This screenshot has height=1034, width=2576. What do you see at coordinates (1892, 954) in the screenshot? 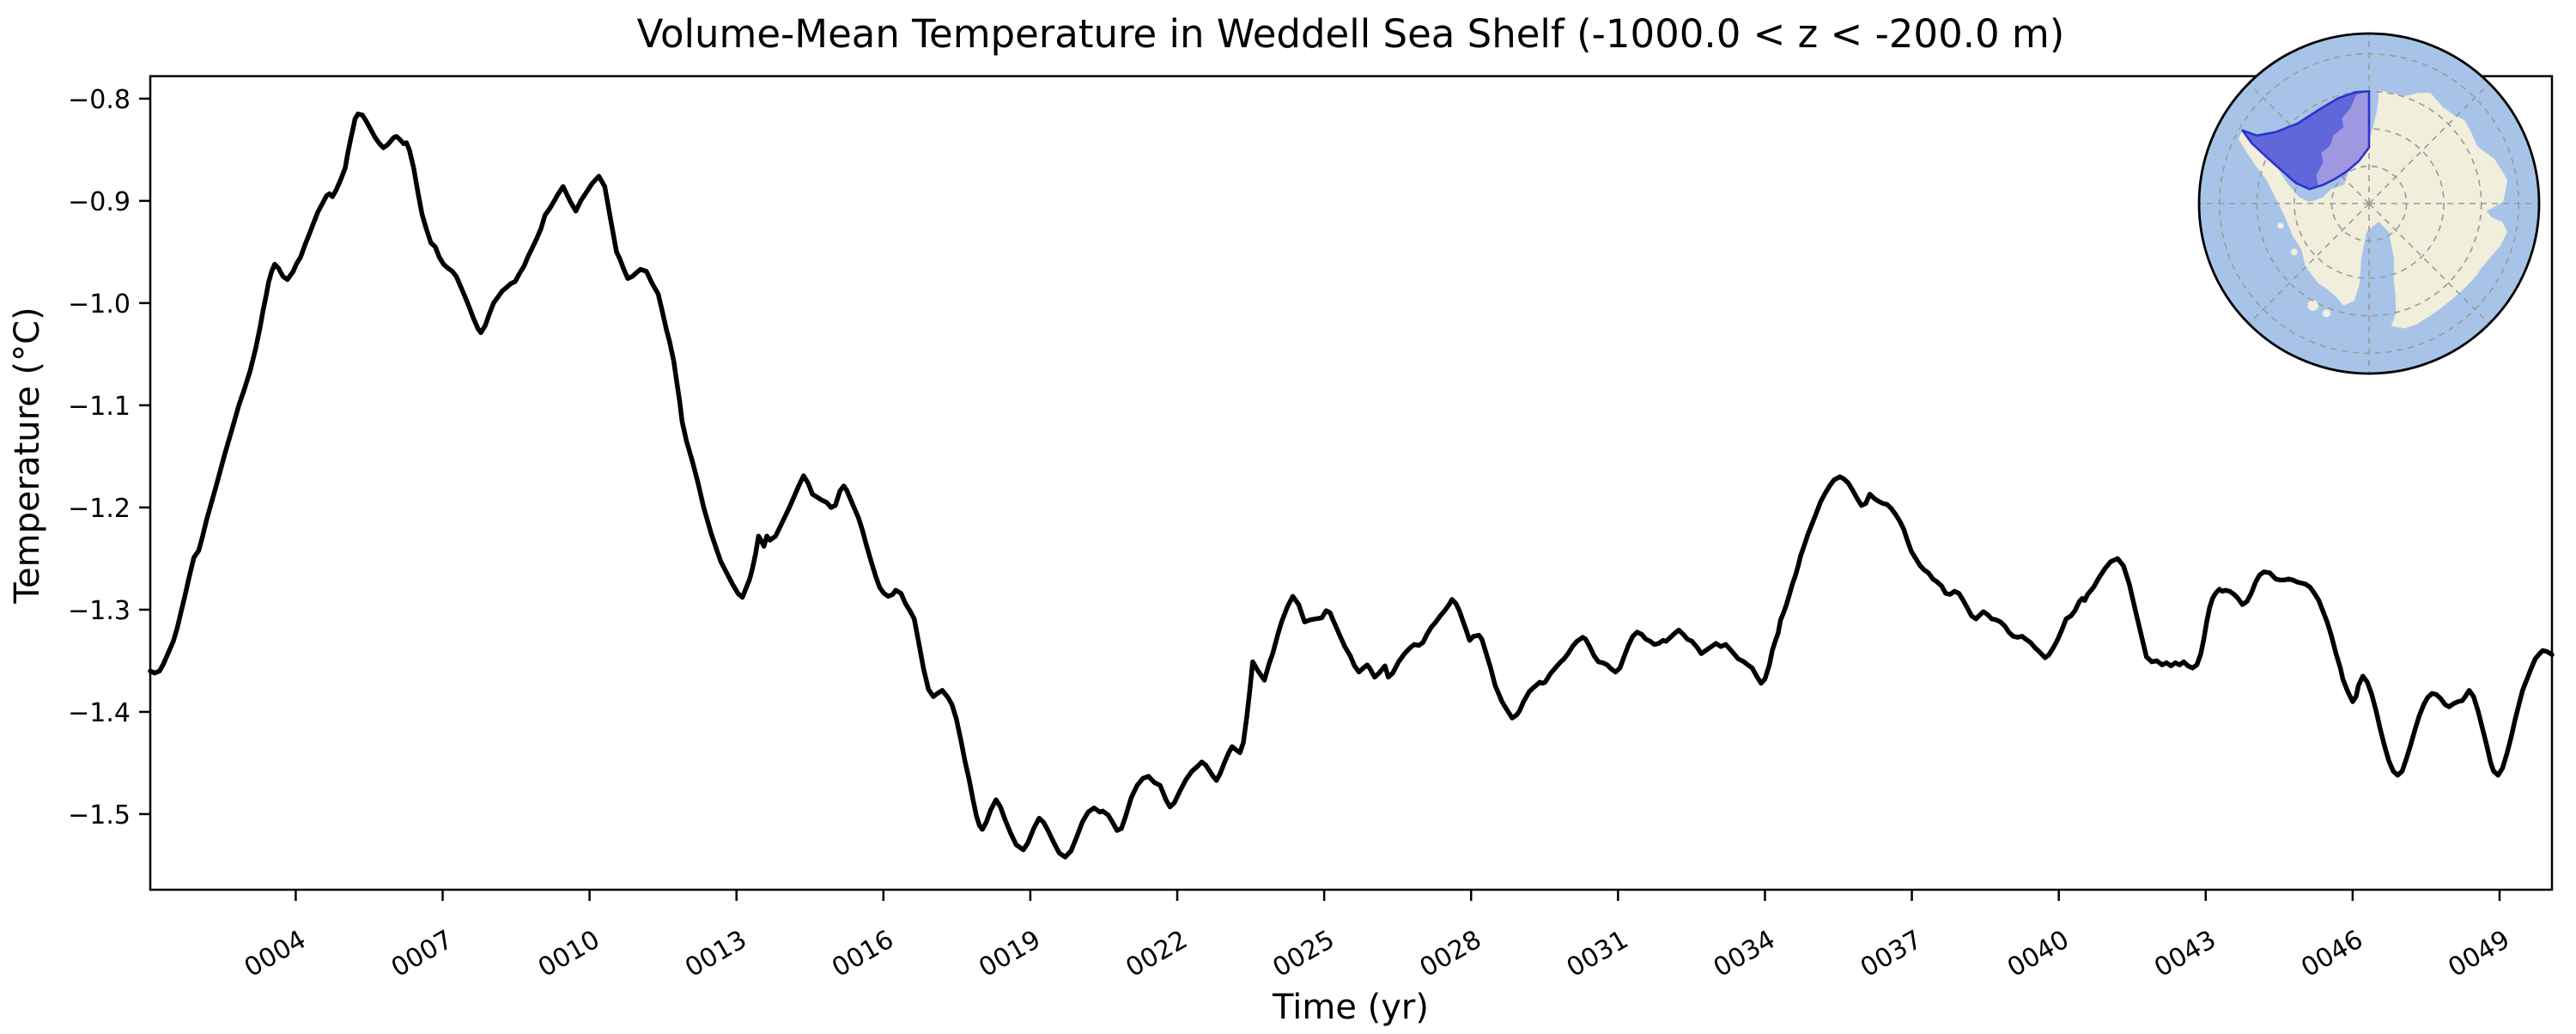
I see `x-tick-label: 0037` at bounding box center [1892, 954].